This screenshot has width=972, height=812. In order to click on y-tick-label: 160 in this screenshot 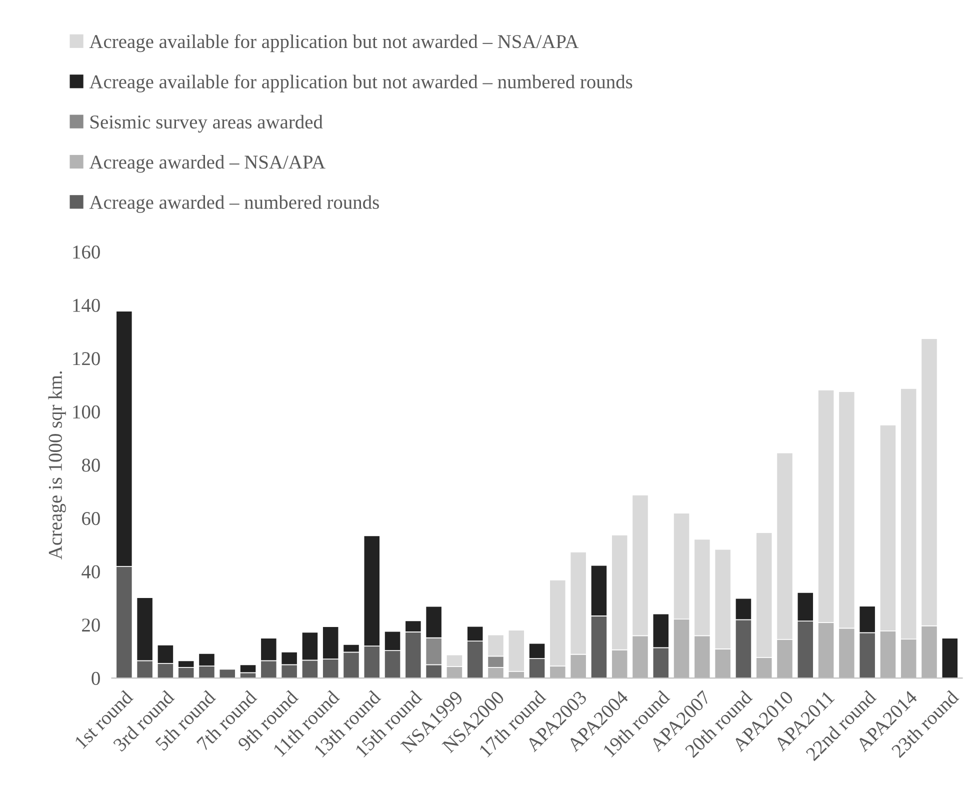, I will do `click(86, 252)`.